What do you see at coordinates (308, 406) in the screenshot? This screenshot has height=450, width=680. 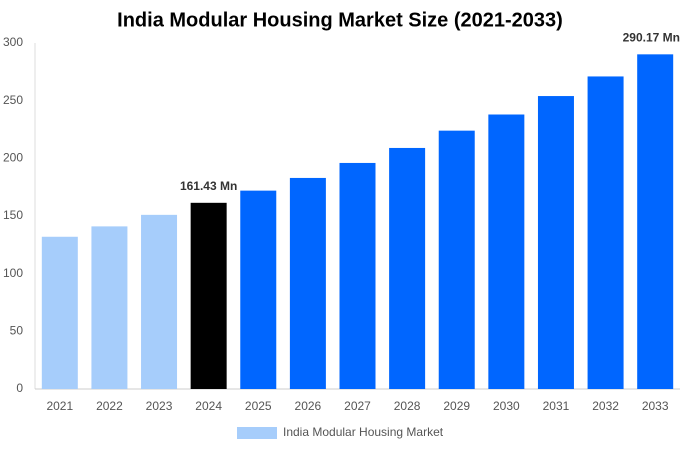 I see `x-tick-label: 2026` at bounding box center [308, 406].